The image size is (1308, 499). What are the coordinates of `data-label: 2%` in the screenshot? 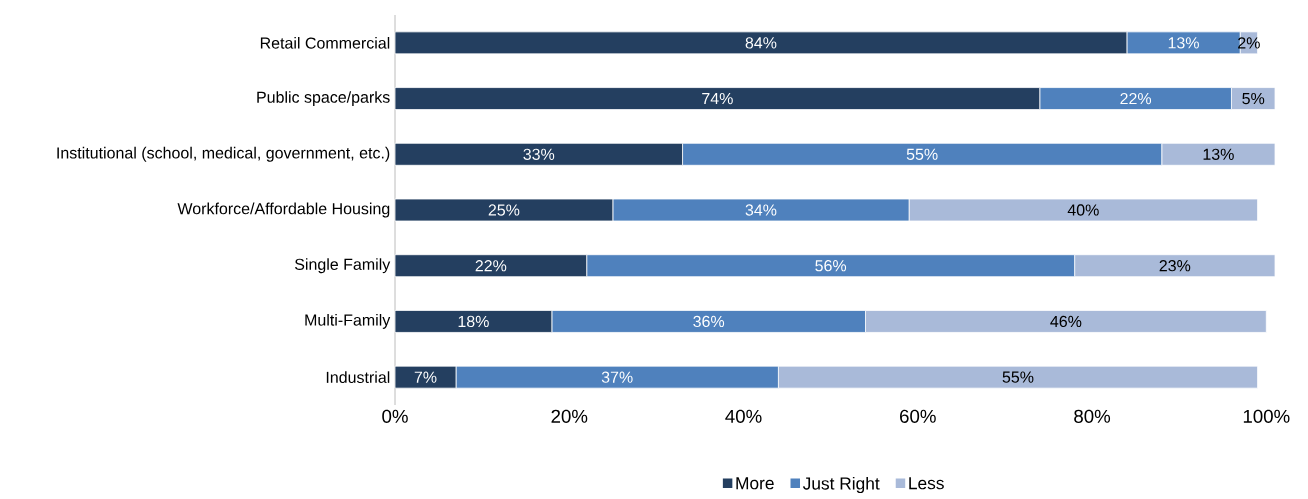 It's located at (1249, 43).